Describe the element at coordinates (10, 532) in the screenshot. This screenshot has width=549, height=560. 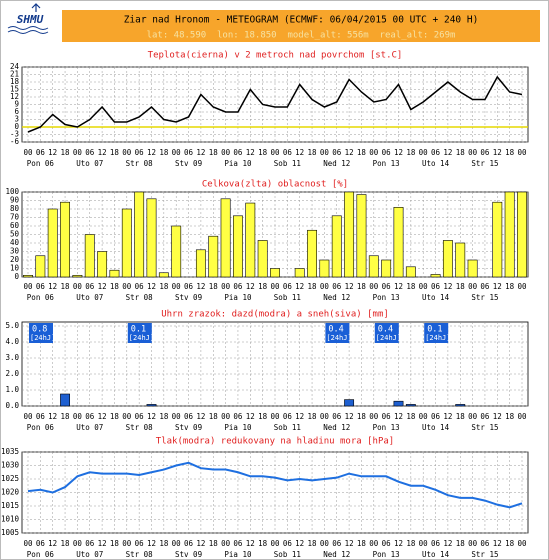
I see `y-tick-label: 1005` at that location.